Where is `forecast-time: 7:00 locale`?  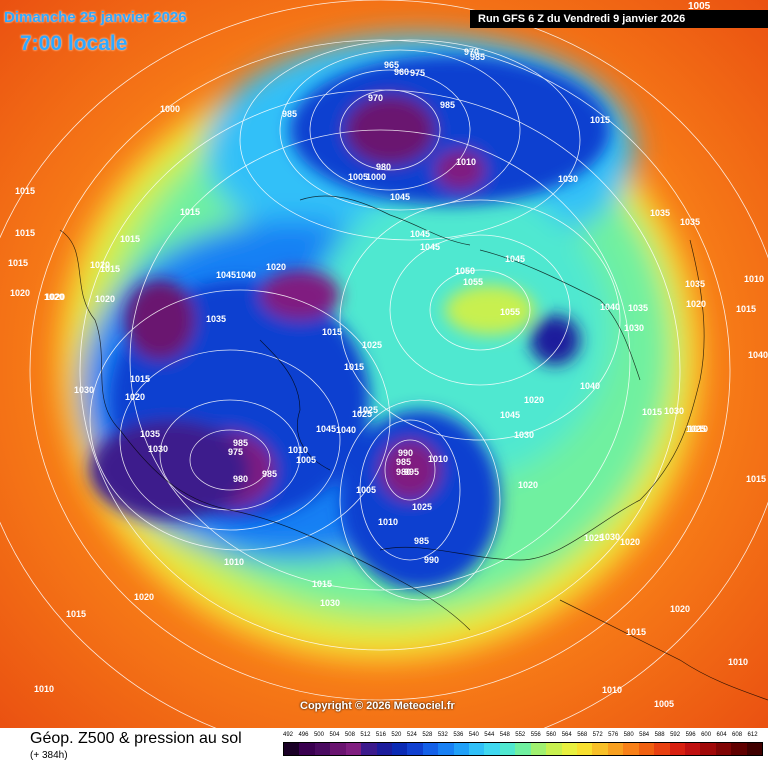 forecast-time: 7:00 locale is located at coordinates (74, 43).